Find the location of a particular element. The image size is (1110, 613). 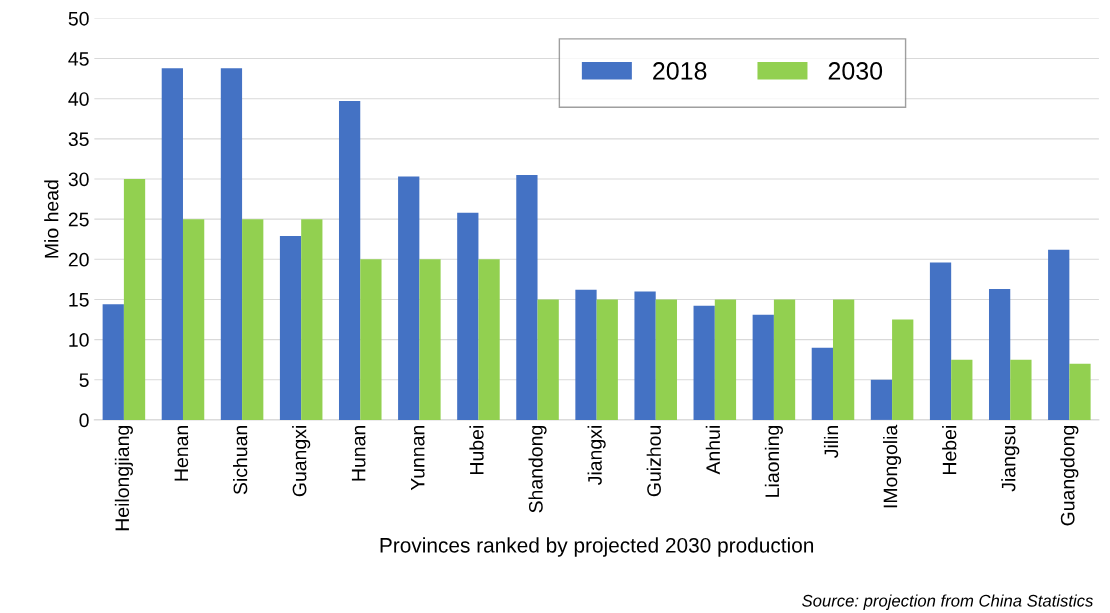

x-tick-label: Sichuan is located at coordinates (240, 460).